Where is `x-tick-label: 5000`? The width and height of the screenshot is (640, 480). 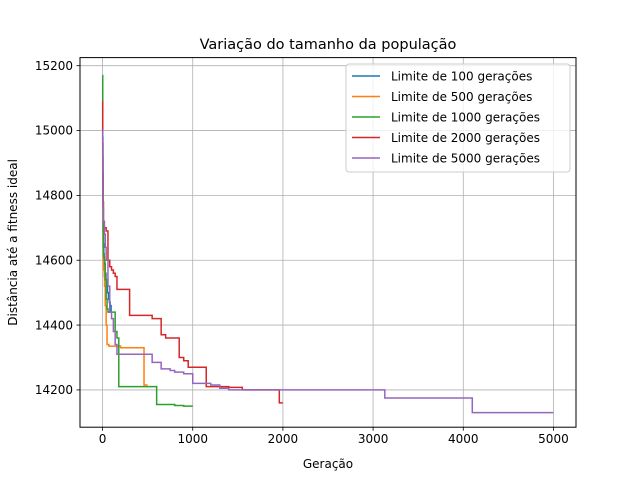 x-tick-label: 5000 is located at coordinates (553, 439).